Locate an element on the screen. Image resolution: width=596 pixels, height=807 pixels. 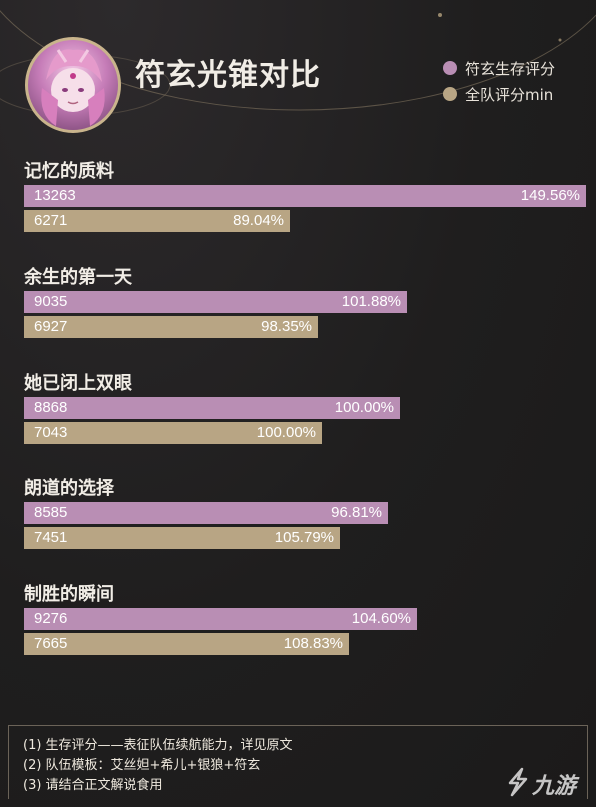
bar-value-label: 7665 is located at coordinates (51, 643).